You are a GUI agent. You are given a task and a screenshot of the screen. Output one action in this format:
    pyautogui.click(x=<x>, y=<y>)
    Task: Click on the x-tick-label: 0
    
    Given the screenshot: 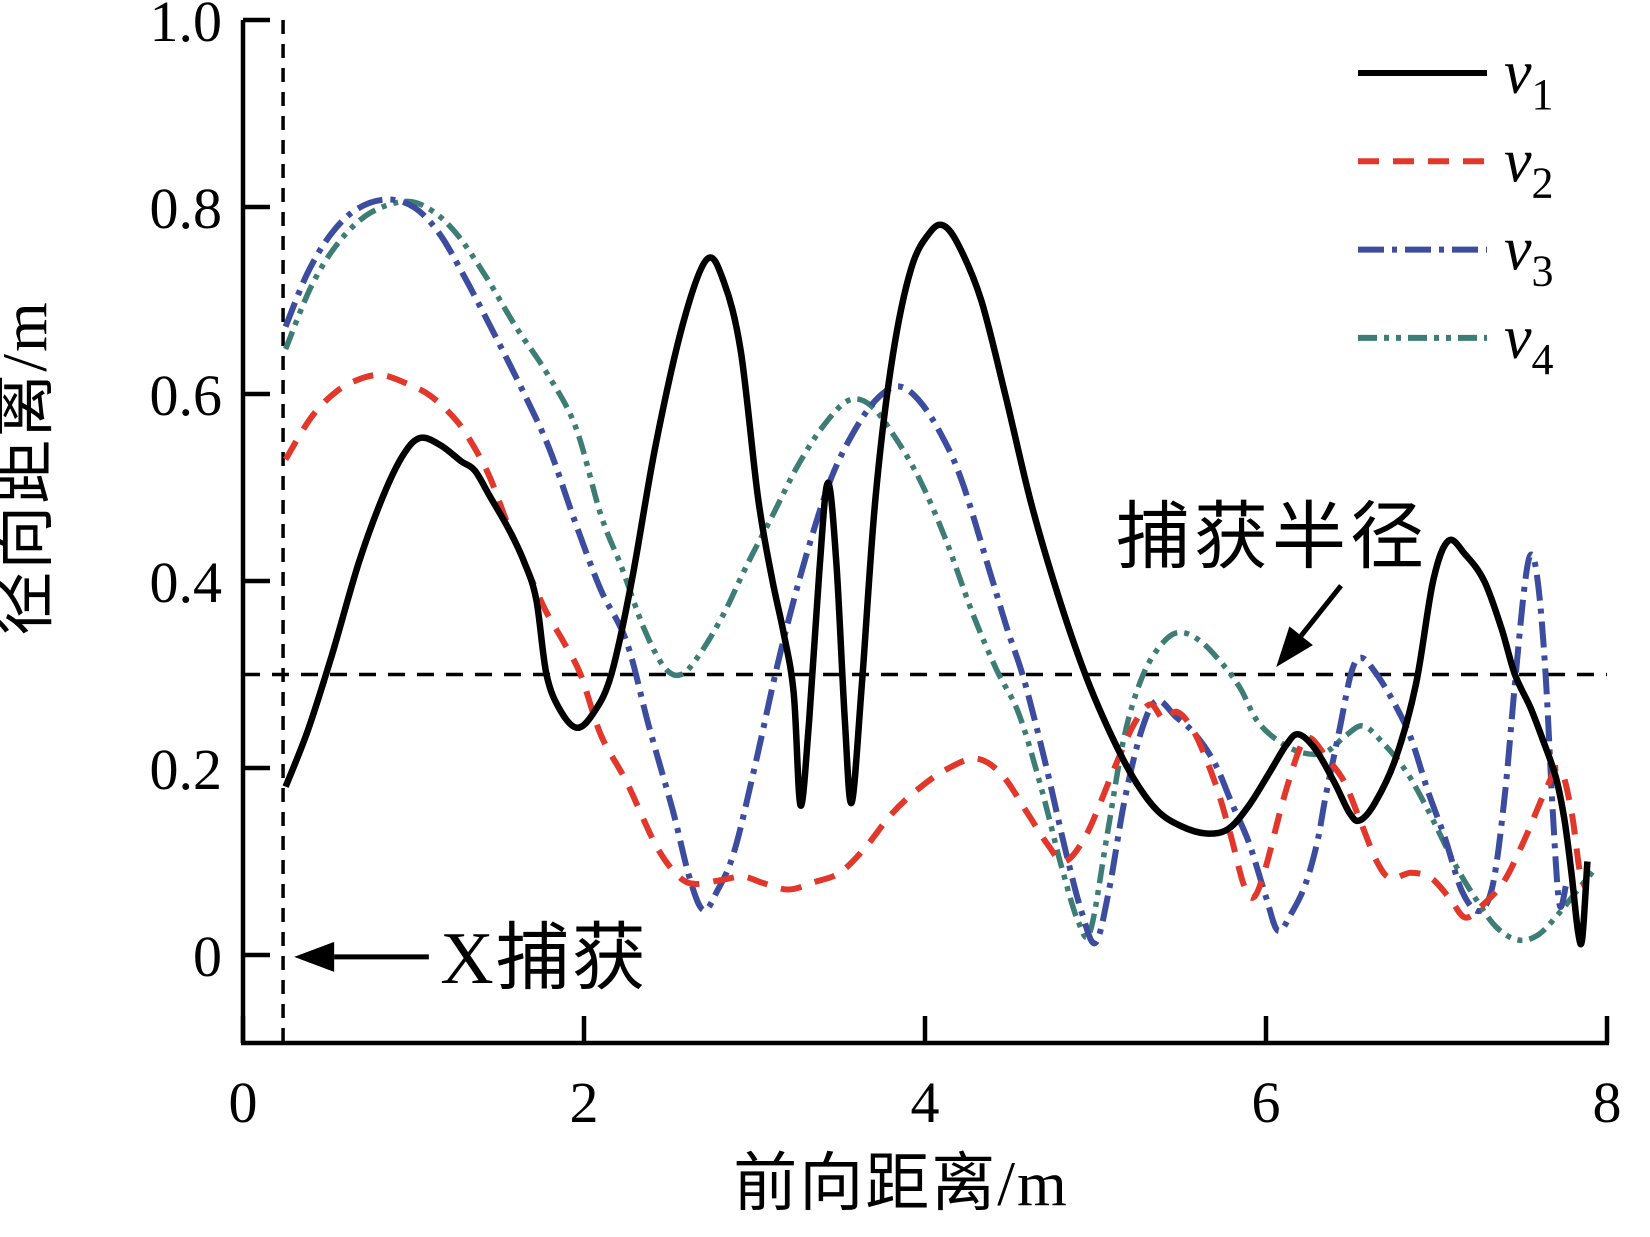 What is the action you would take?
    pyautogui.click(x=243, y=1102)
    